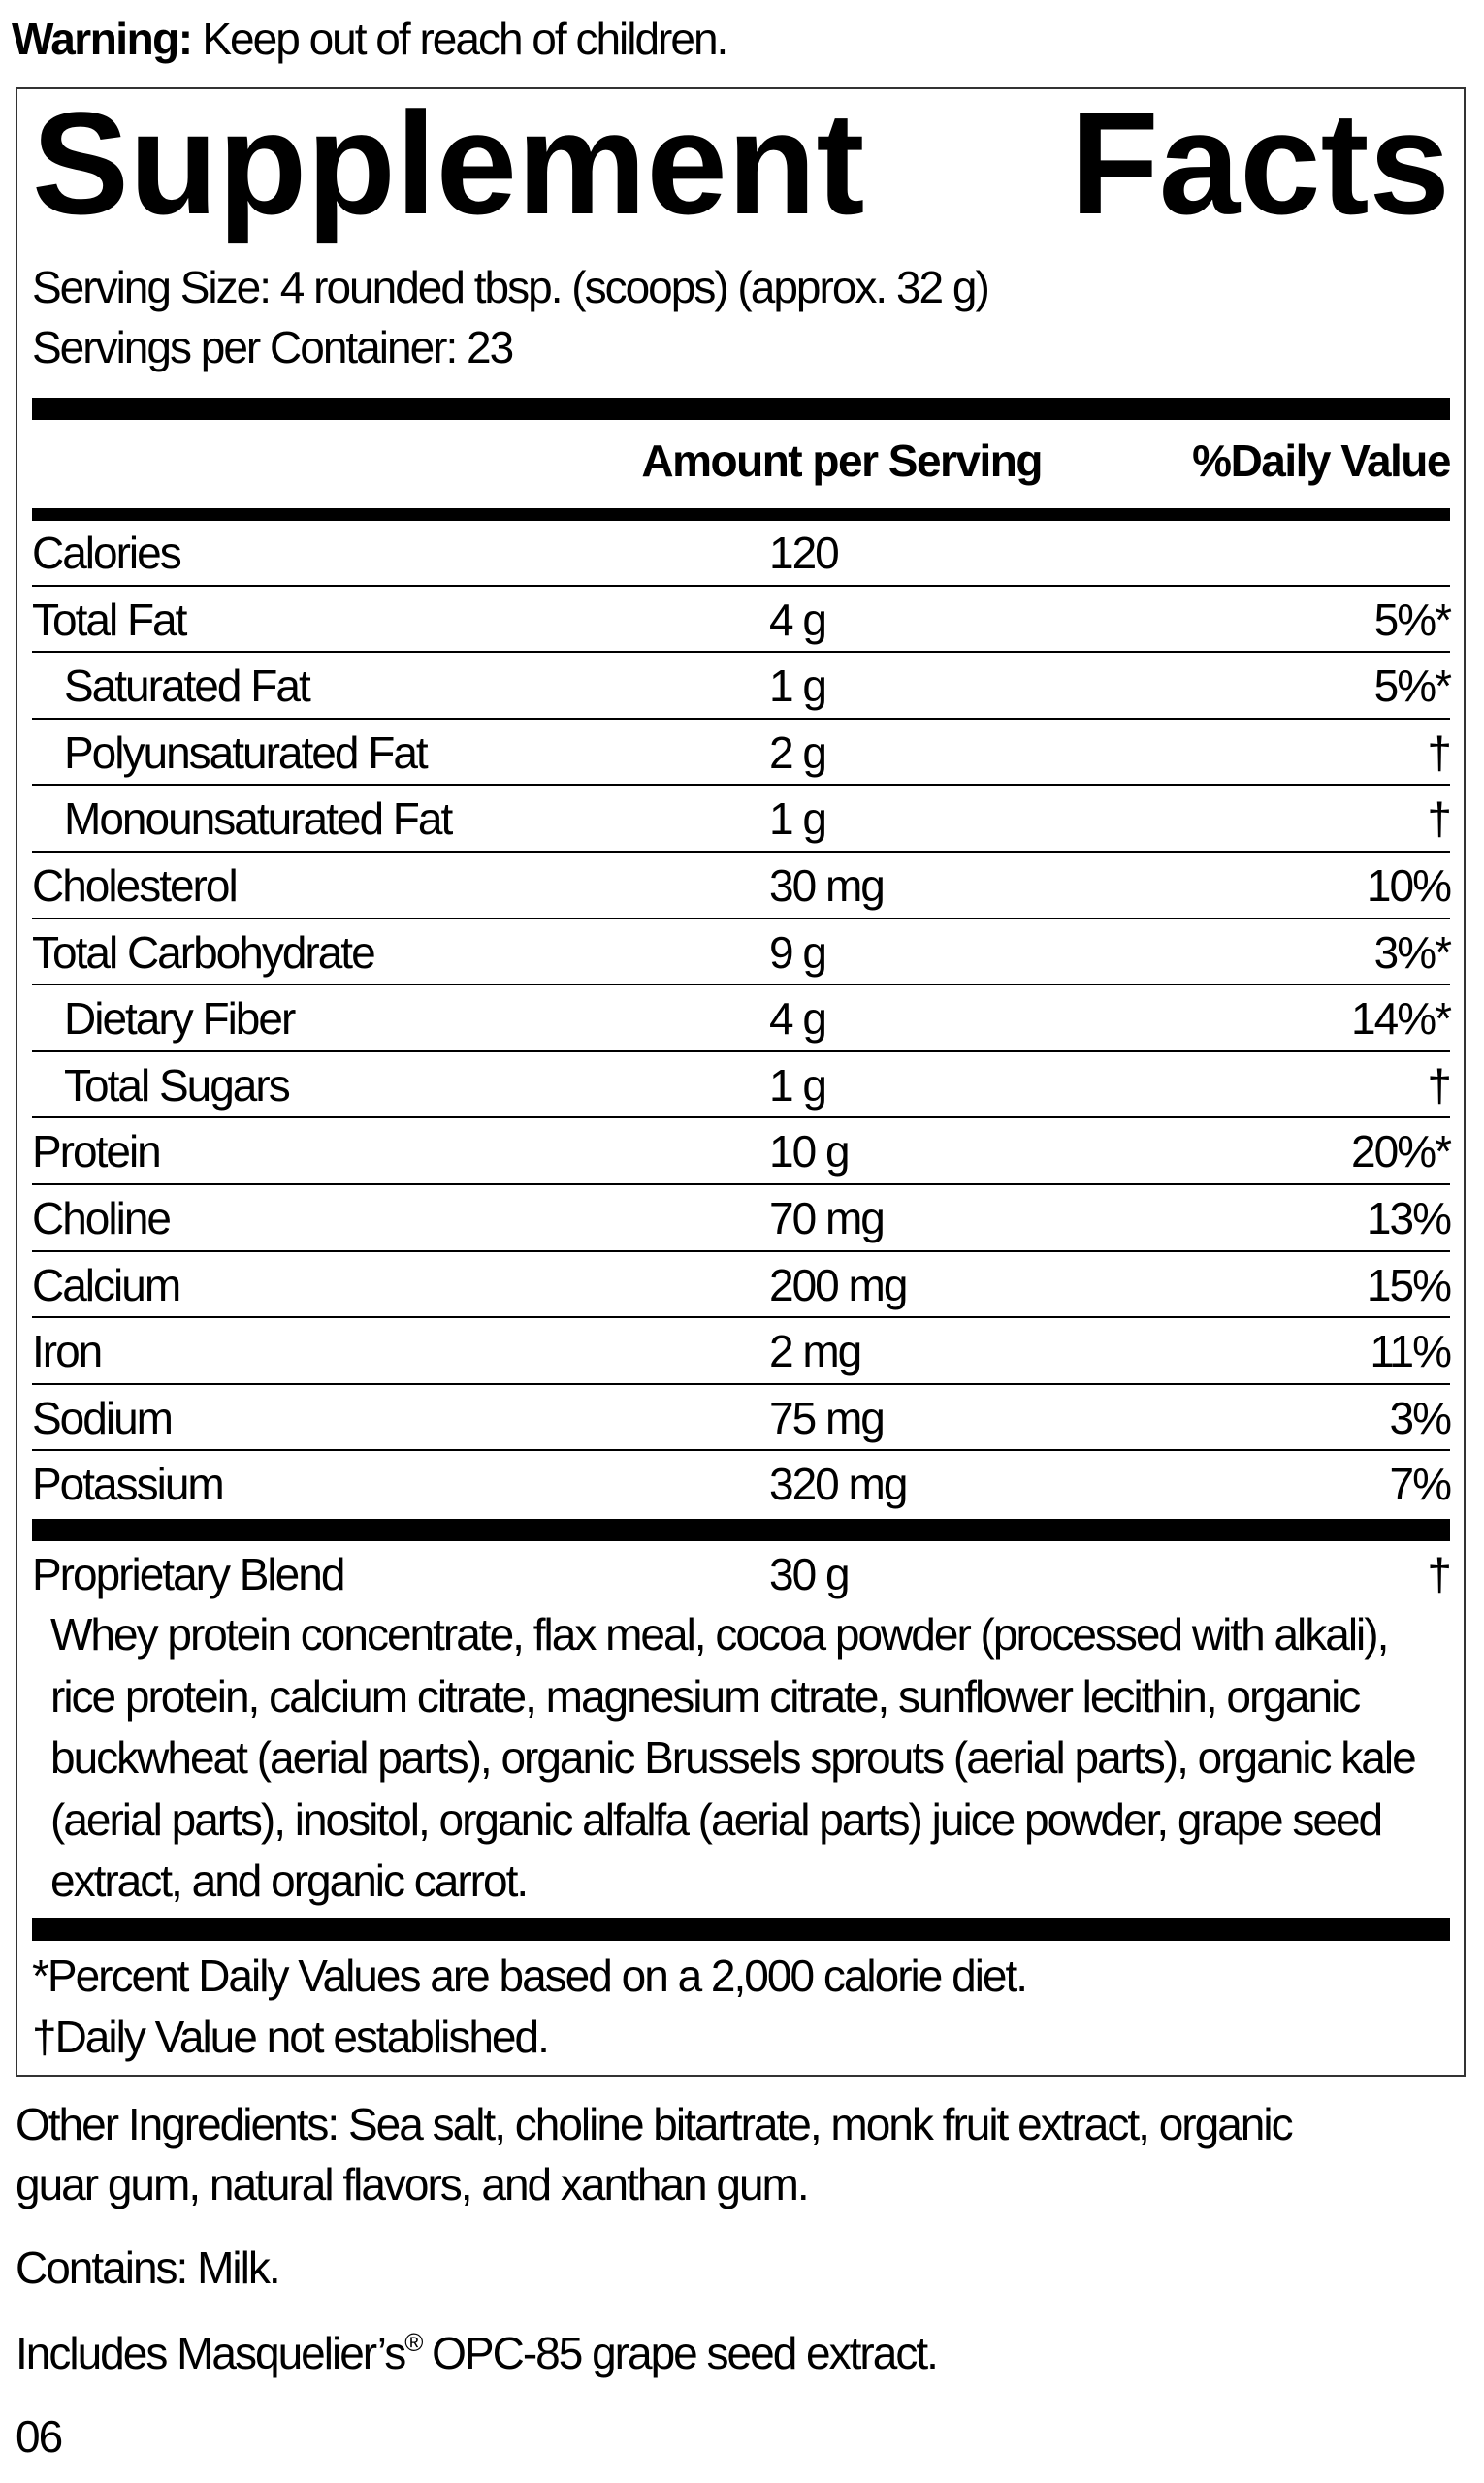 This screenshot has width=1484, height=2483. What do you see at coordinates (106, 1285) in the screenshot?
I see `nutrient-name: Calcium` at bounding box center [106, 1285].